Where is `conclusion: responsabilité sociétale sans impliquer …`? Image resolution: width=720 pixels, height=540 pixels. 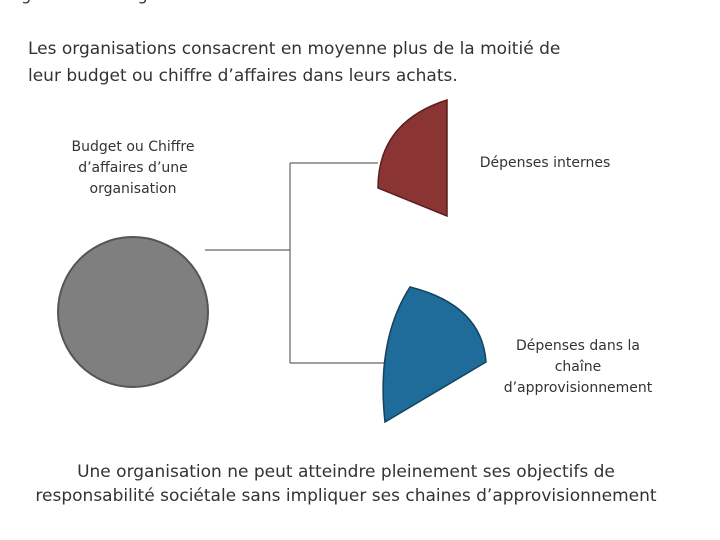
conclusion: responsabilité sociétale sans impliquer … is located at coordinates (345, 496).